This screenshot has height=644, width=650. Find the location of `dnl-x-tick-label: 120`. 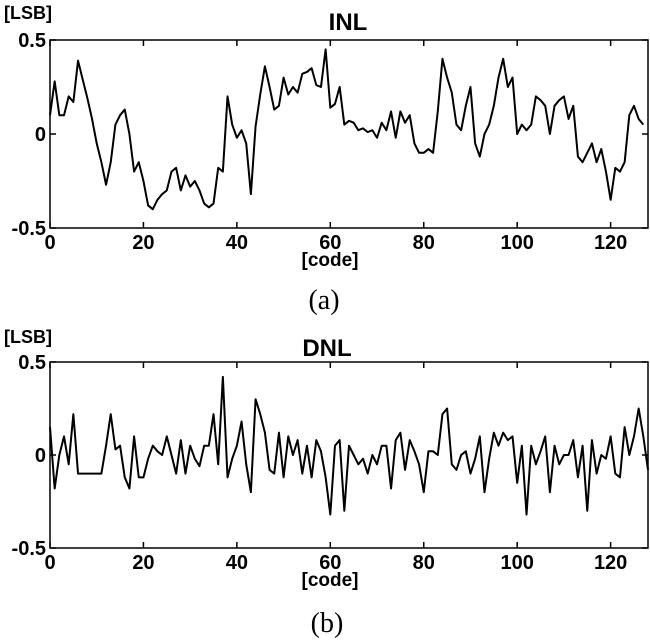

dnl-x-tick-label: 120 is located at coordinates (610, 563).